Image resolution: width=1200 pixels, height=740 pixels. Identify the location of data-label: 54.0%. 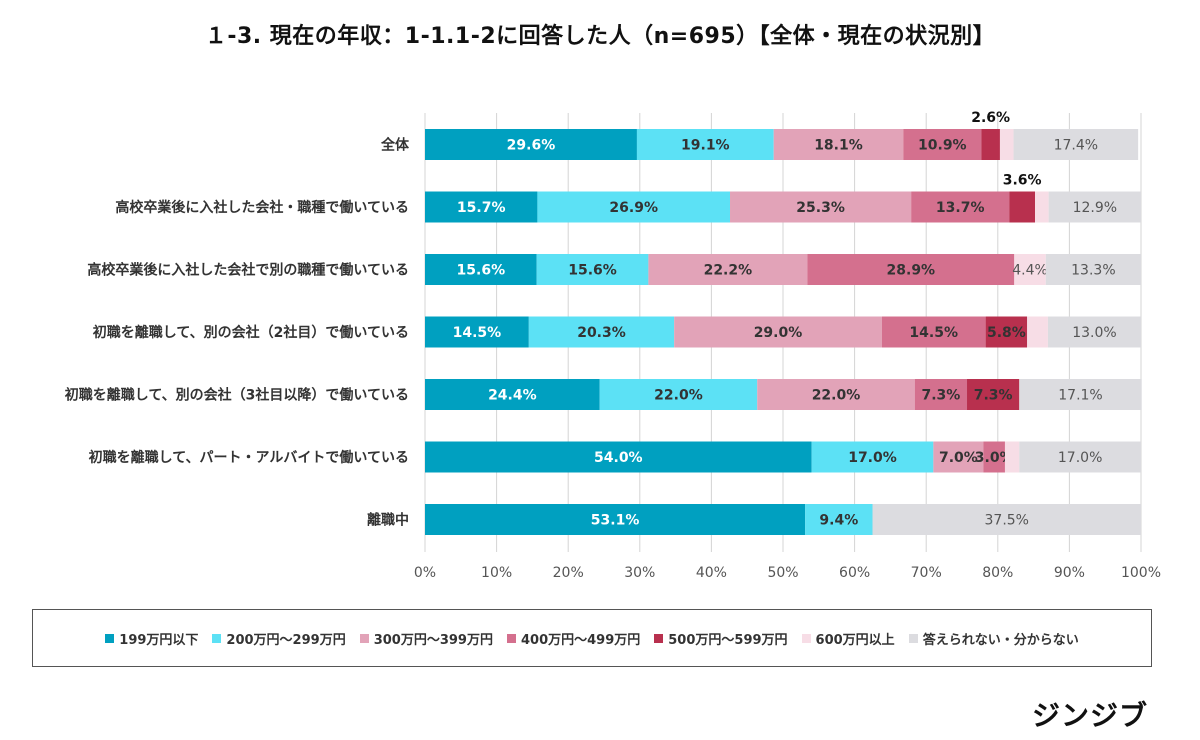
(618, 458).